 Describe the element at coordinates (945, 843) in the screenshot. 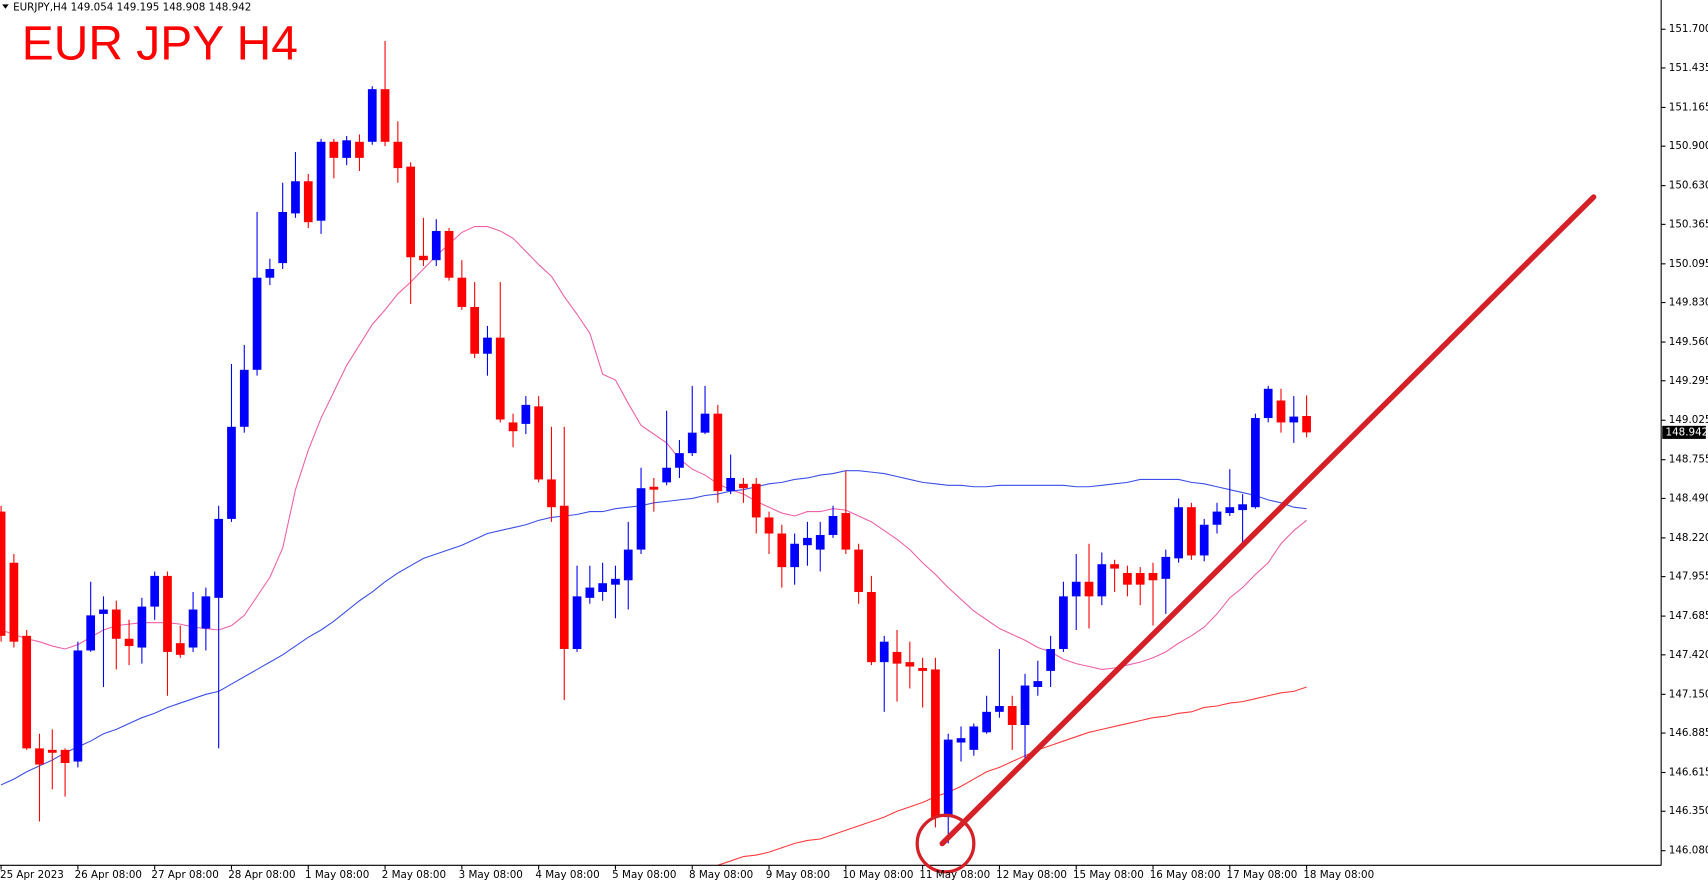

I see `low-highlight-circle` at that location.